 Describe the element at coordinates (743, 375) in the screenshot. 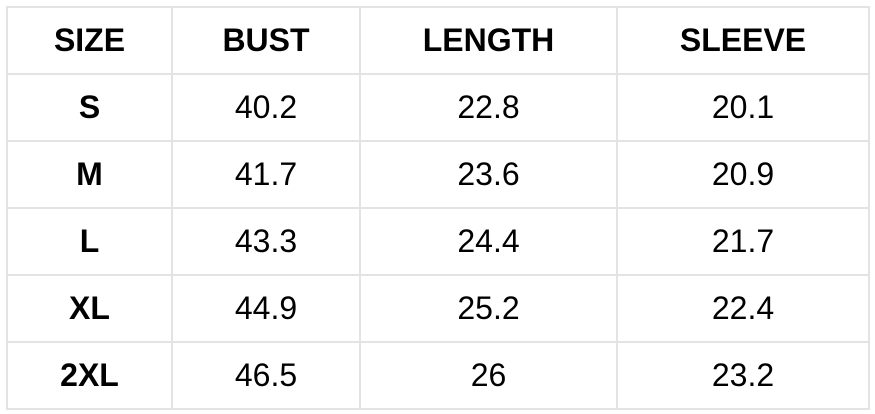

I see `measure-cell: 23.2` at that location.